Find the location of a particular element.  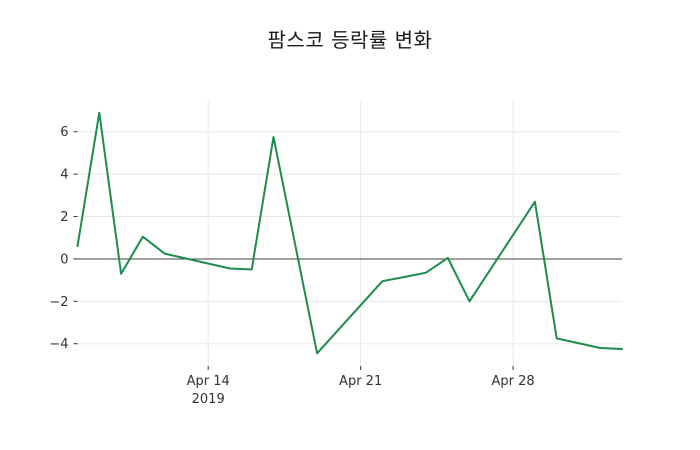

y-tick-label: −2 is located at coordinates (58, 302).